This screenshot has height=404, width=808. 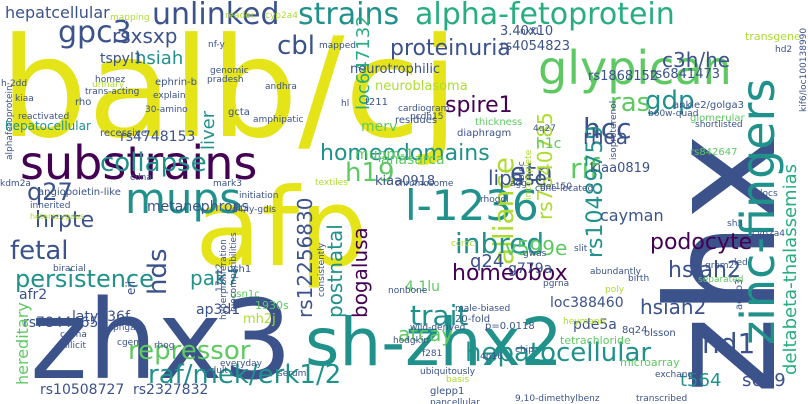 What do you see at coordinates (216, 371) in the screenshot?
I see `word-adult: adult` at bounding box center [216, 371].